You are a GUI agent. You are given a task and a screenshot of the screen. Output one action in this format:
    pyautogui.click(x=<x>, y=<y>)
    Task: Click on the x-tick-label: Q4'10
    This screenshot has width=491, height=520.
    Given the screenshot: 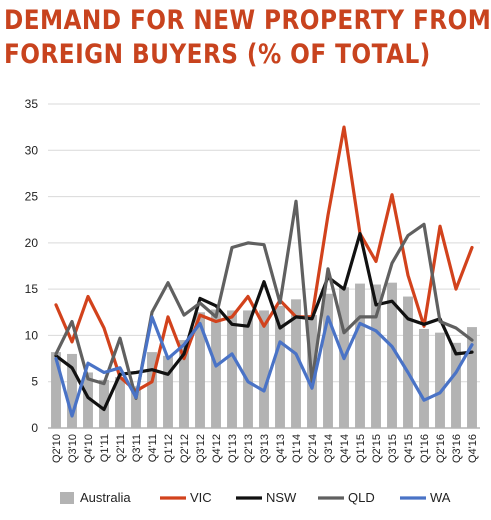 What is the action you would take?
    pyautogui.click(x=89, y=448)
    